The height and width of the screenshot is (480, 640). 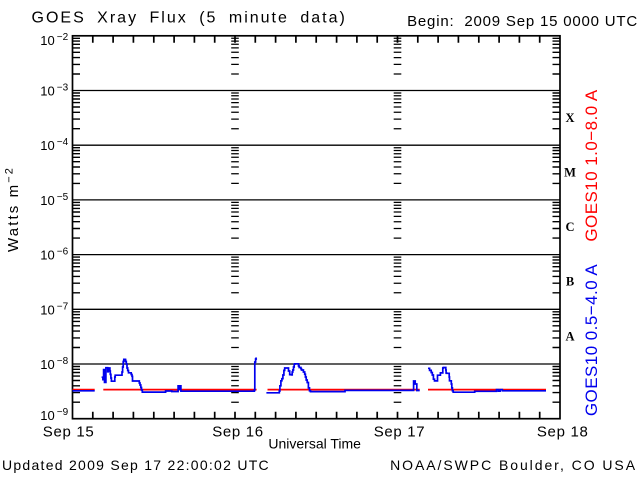 What do you see at coordinates (63, 88) in the screenshot?
I see `svg-text: −3` at bounding box center [63, 88].